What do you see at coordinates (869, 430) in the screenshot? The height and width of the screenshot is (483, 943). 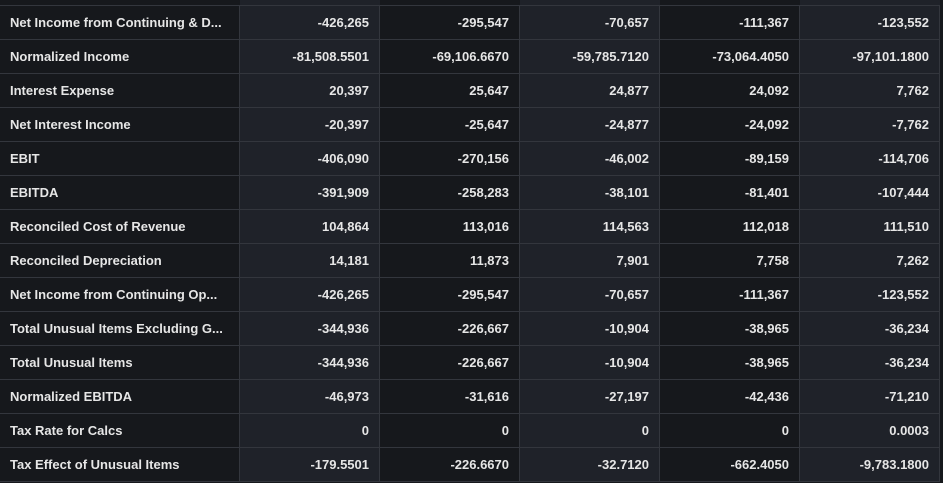 I see `value-cell: 0.0003` at bounding box center [869, 430].